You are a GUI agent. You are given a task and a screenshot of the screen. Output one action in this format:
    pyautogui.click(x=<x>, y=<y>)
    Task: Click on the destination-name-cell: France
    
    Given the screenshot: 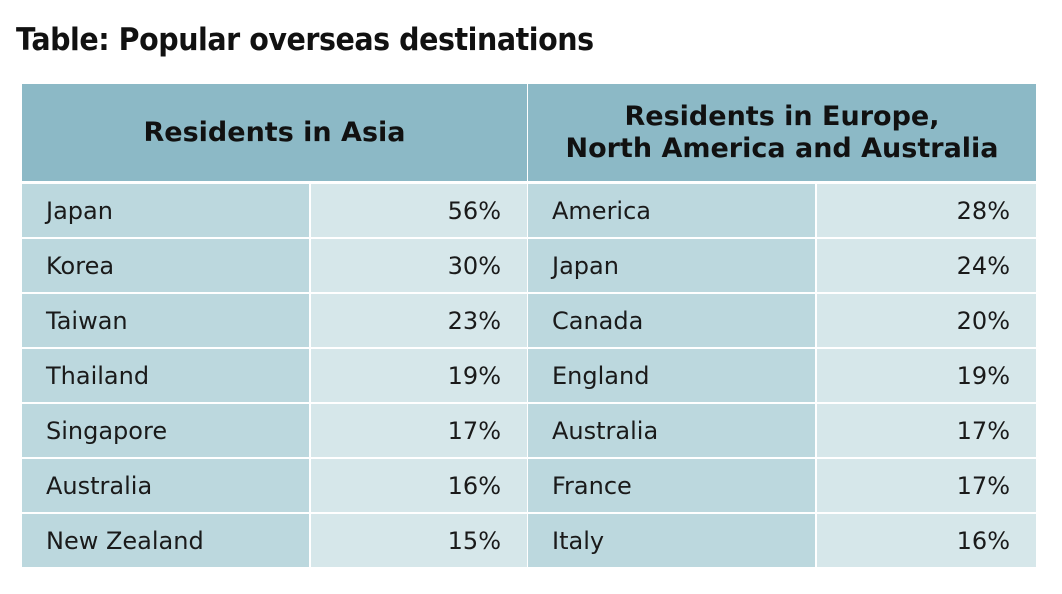 What is the action you would take?
    pyautogui.click(x=672, y=485)
    